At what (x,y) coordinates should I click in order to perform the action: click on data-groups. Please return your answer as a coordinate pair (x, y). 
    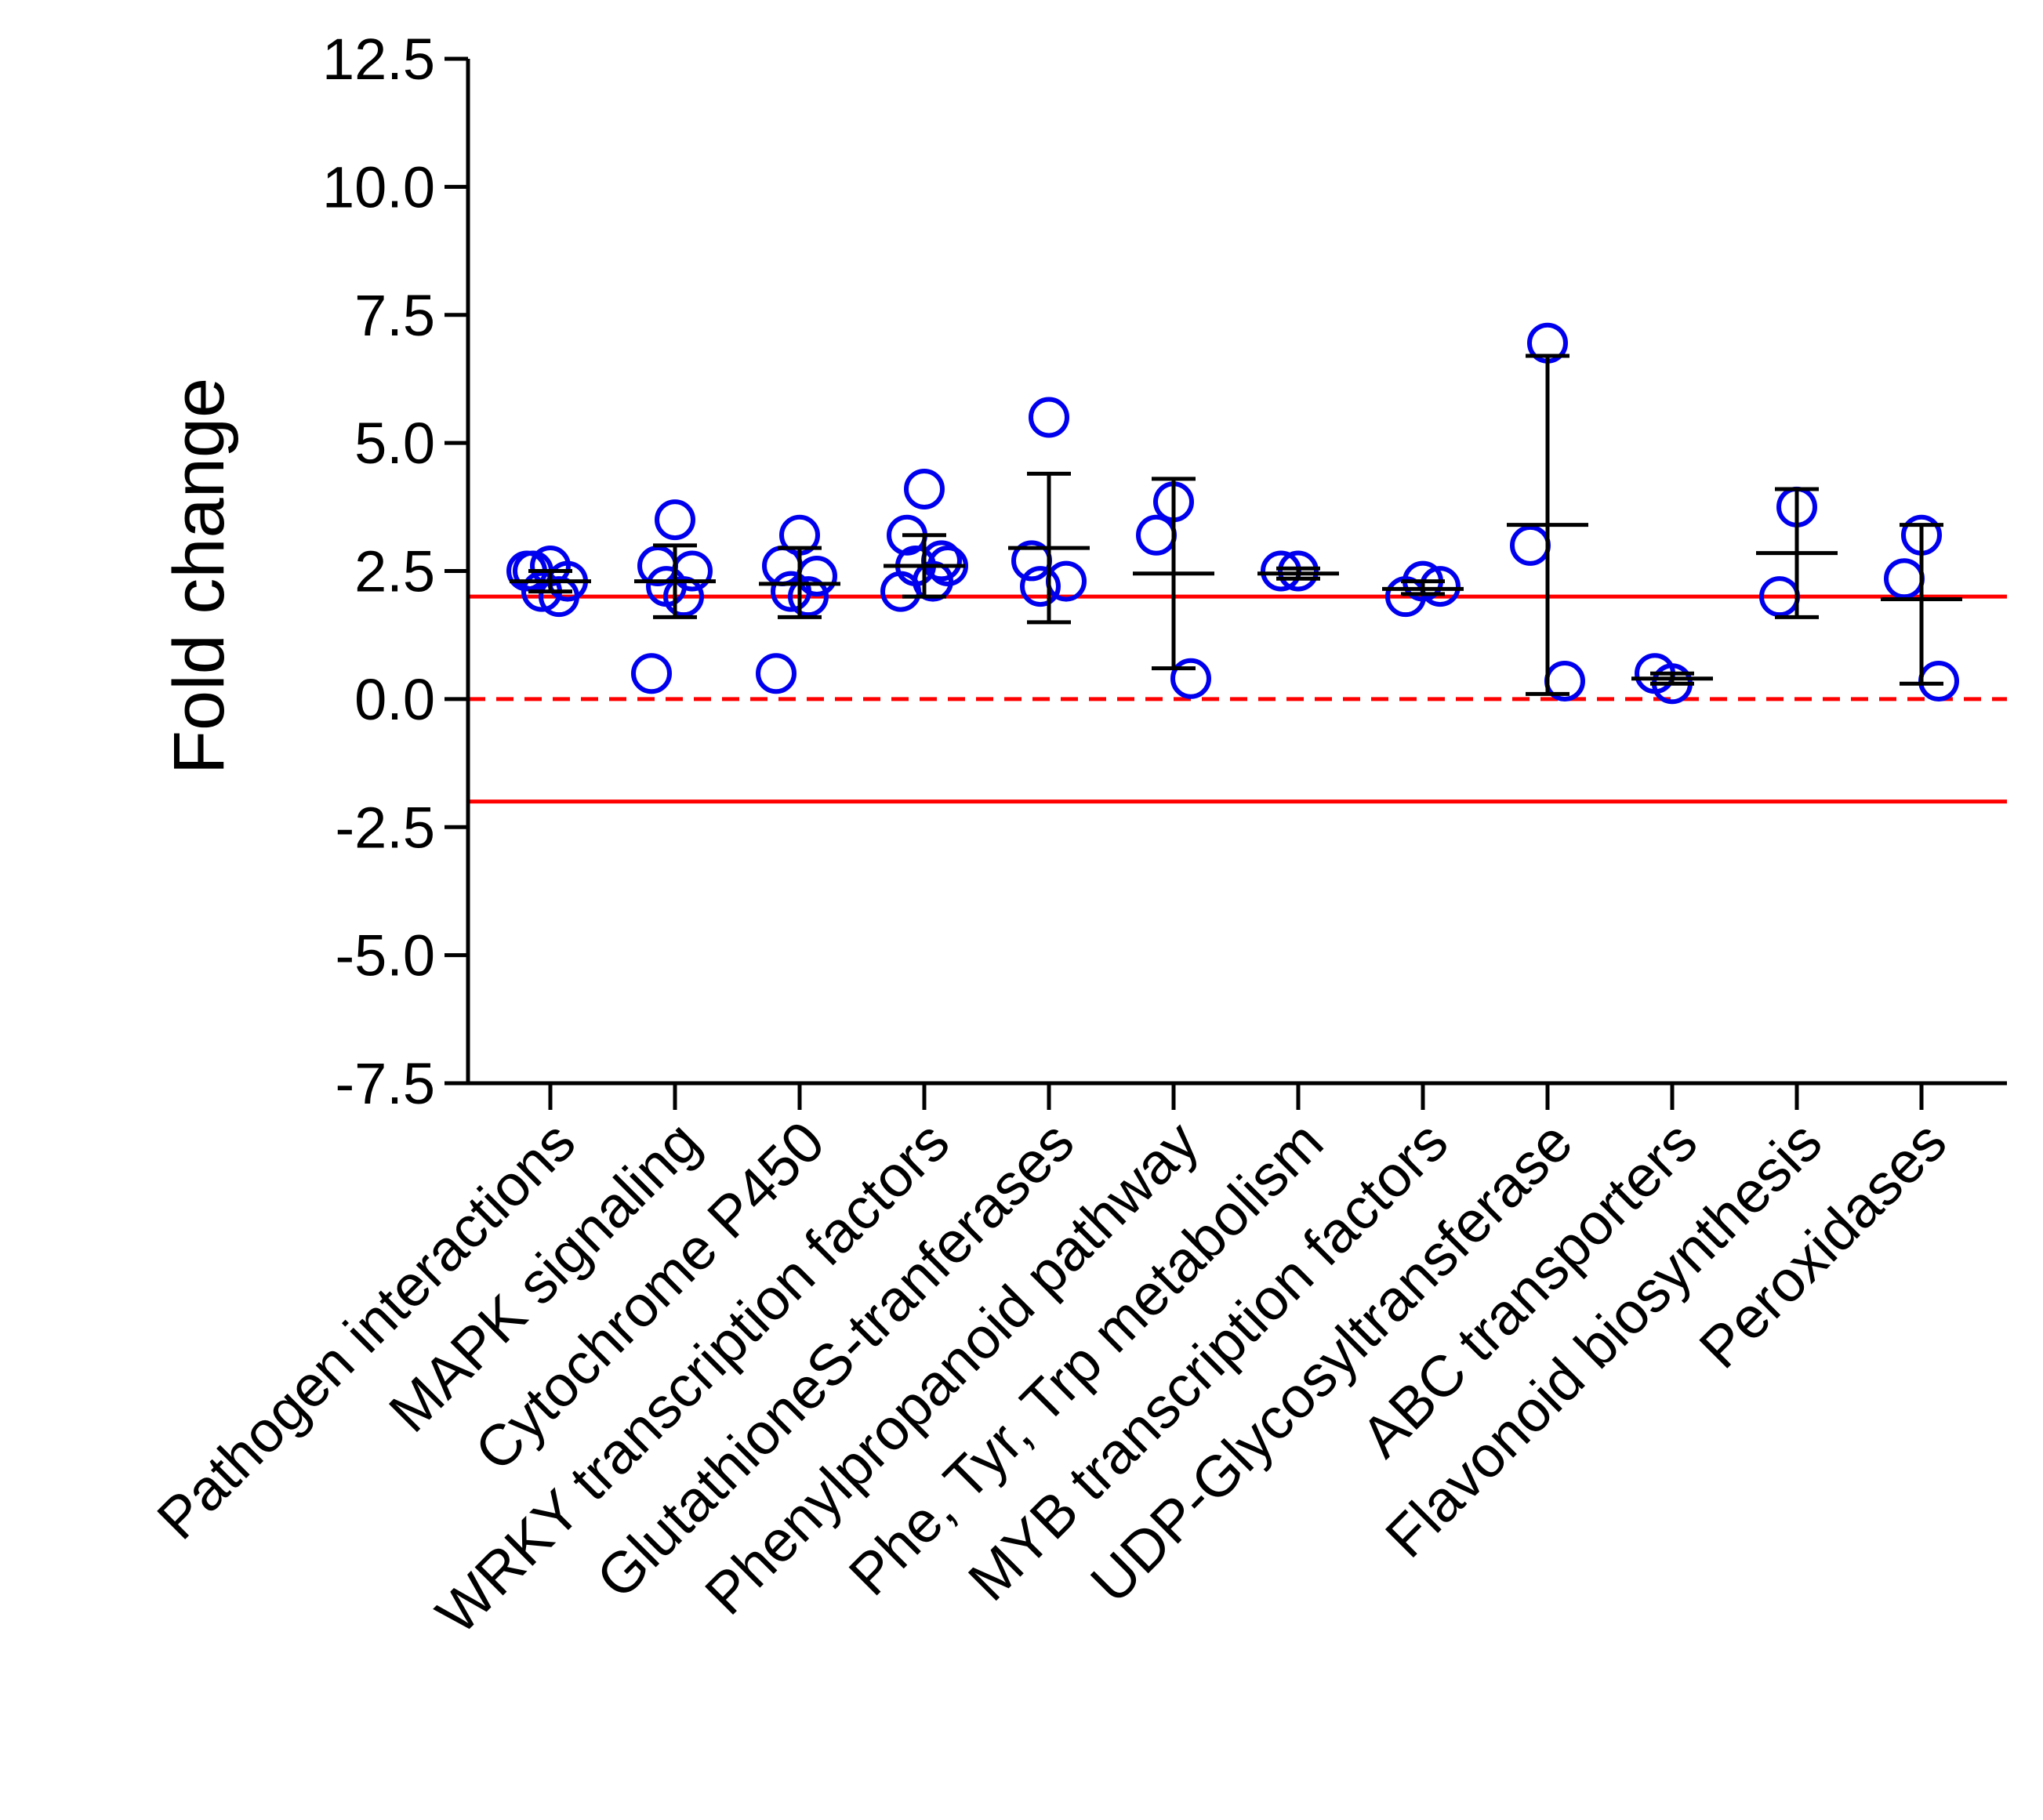
    Looking at the image, I should click on (1234, 513).